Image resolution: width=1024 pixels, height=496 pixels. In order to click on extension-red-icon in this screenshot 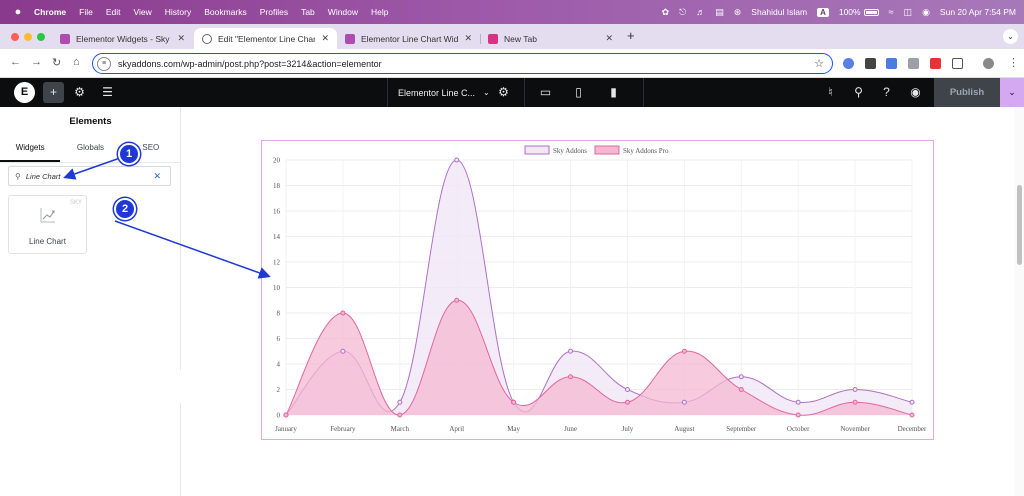, I will do `click(935, 63)`.